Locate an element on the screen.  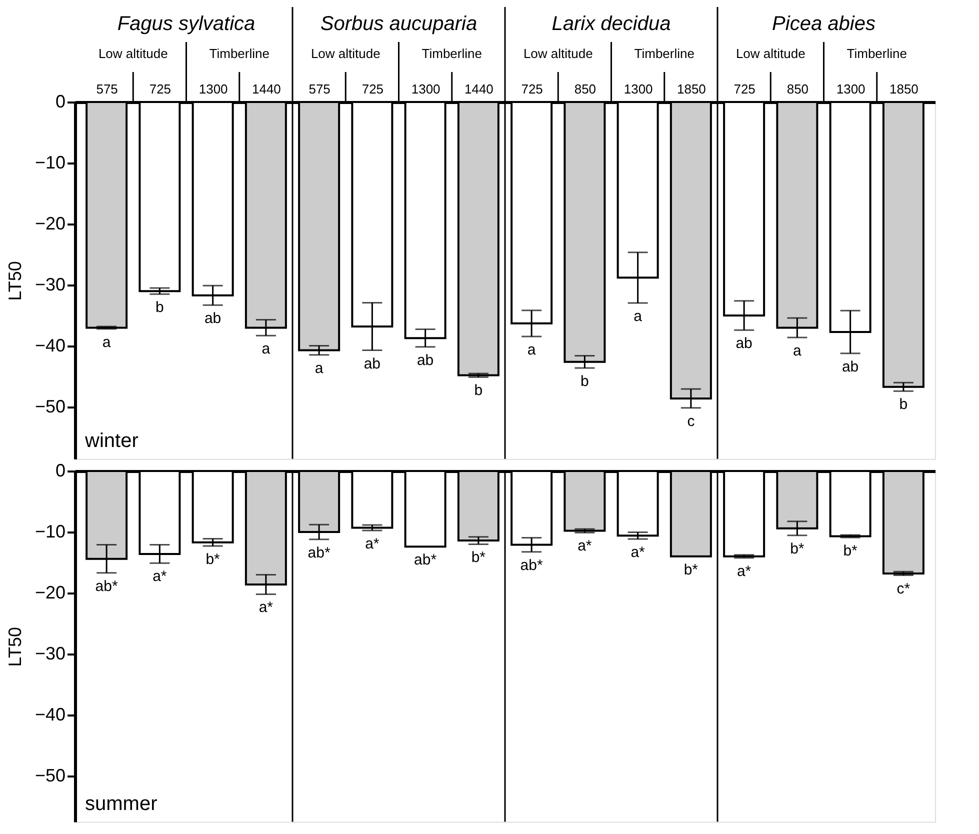
text: Larix decidua is located at coordinates (611, 24).